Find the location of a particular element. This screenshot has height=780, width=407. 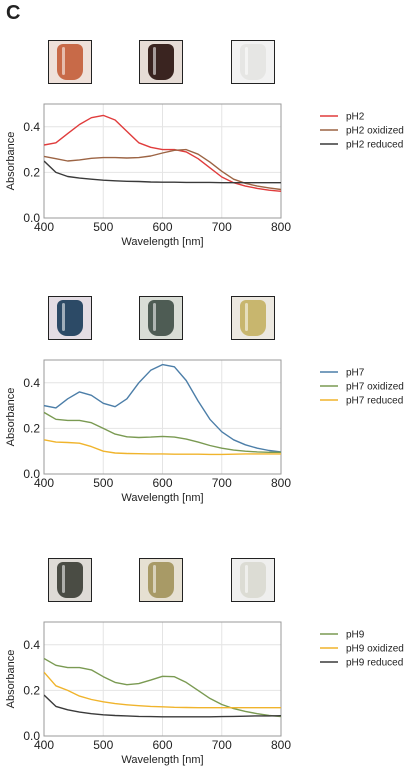

pH9-reduced-vial-photo is located at coordinates (253, 580).